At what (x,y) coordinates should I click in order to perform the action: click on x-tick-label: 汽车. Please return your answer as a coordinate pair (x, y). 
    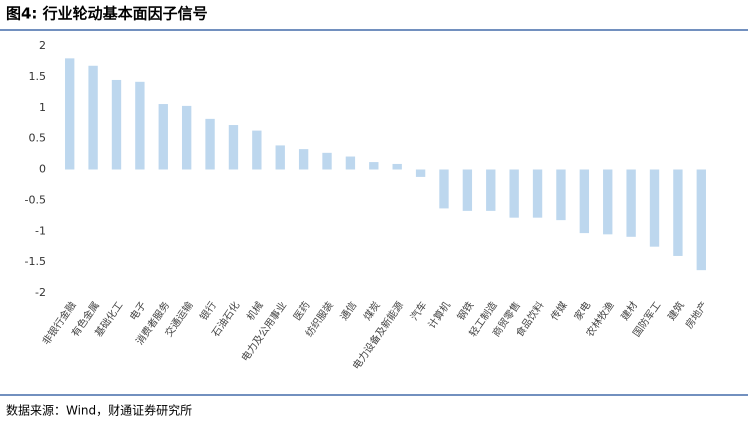
    Looking at the image, I should click on (418, 311).